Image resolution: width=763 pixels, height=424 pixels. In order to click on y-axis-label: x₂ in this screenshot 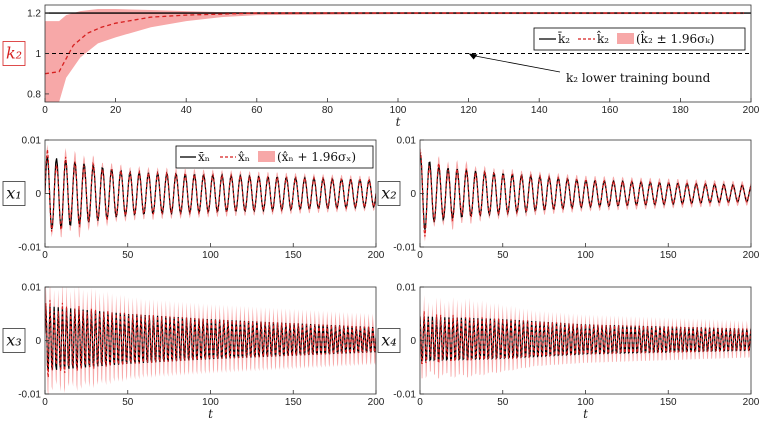, I will do `click(388, 193)`.